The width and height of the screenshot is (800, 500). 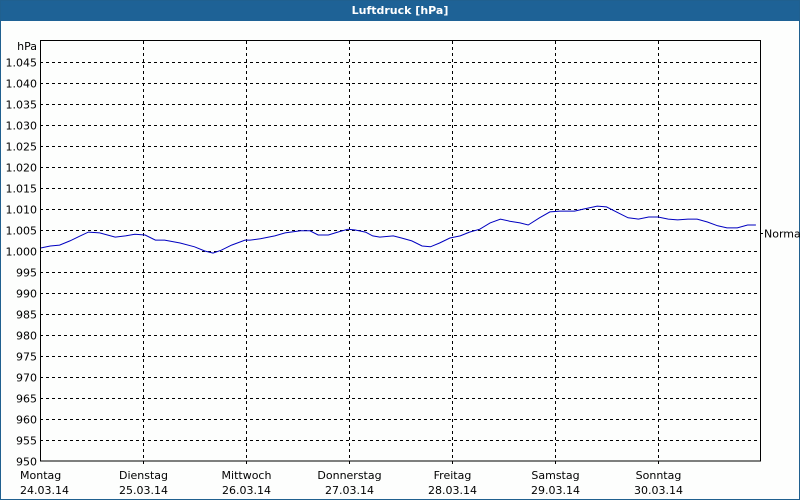 What do you see at coordinates (555, 490) in the screenshot?
I see `x-date-label: 29.03.14` at bounding box center [555, 490].